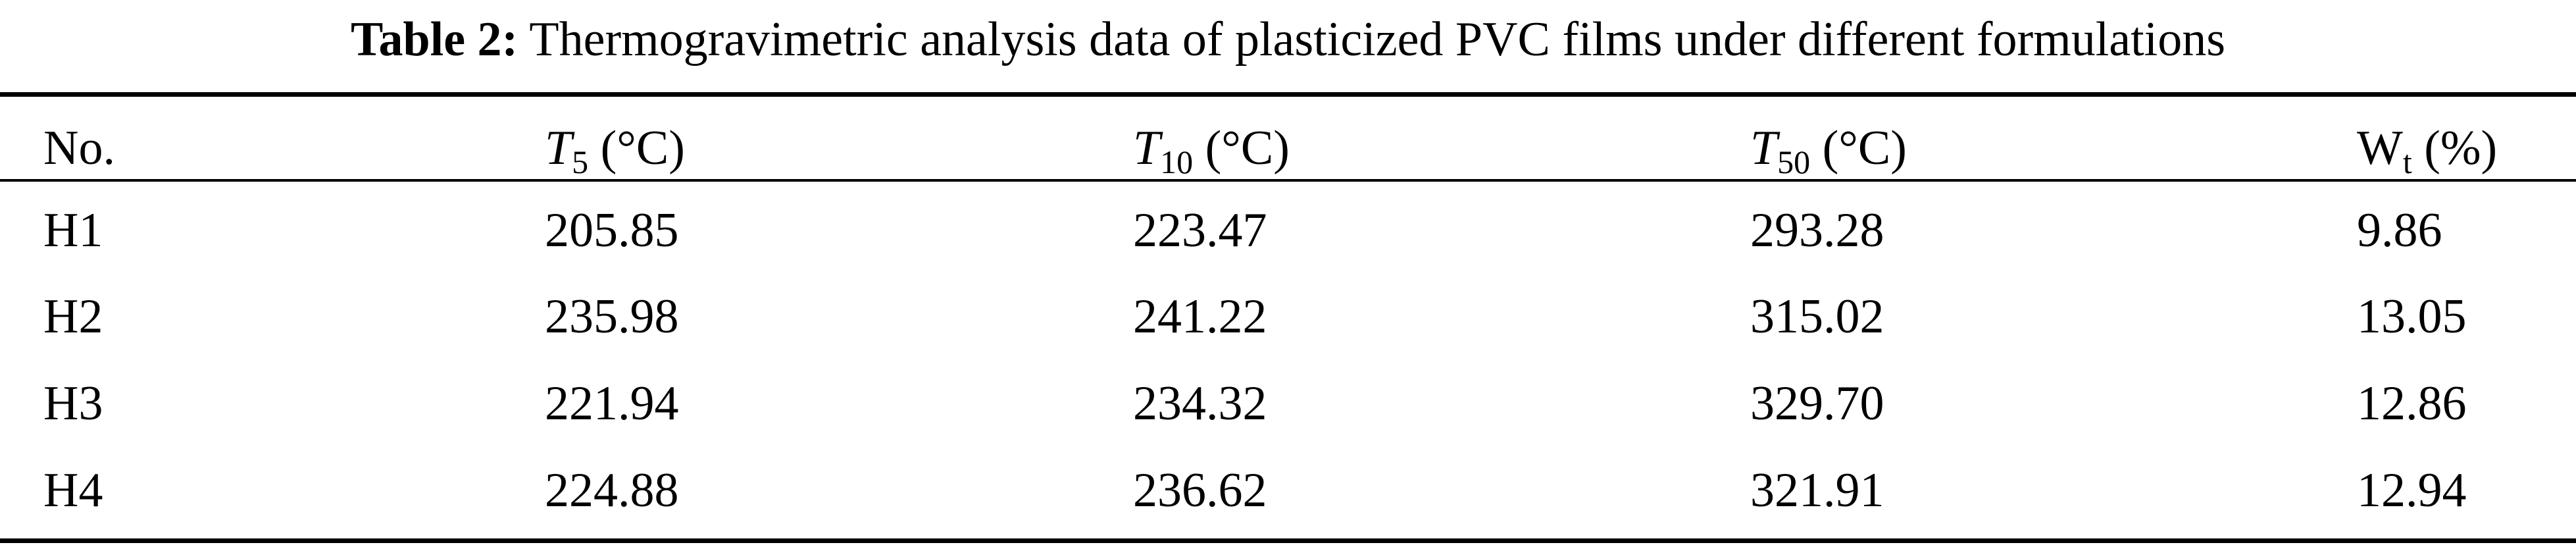  I want to click on caption-label: Table 2:, so click(434, 39).